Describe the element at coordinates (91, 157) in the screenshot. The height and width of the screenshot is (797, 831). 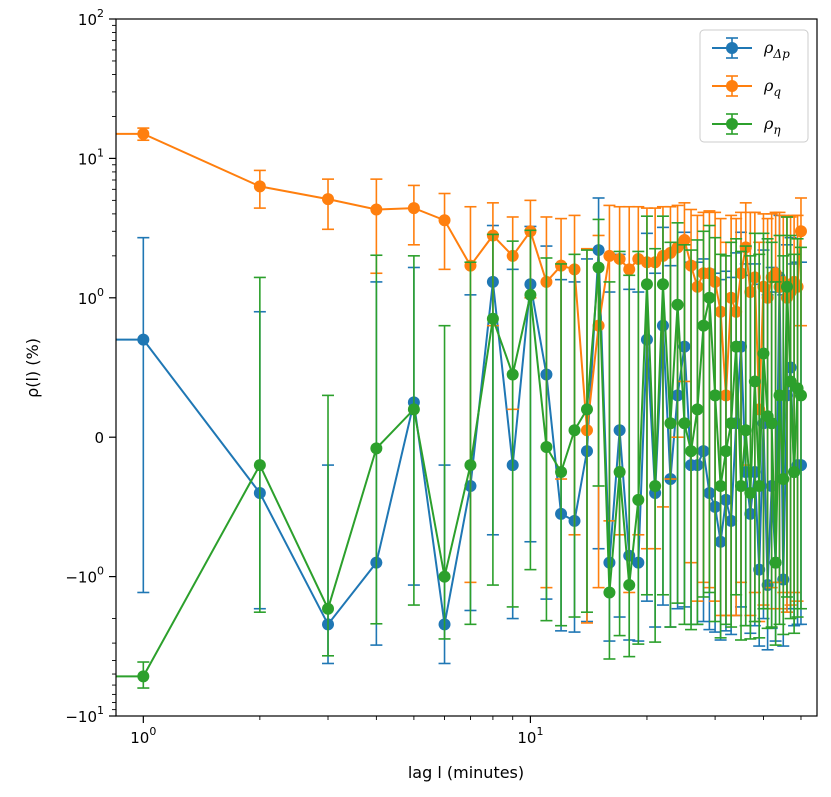
I see `y-tick-label: 10¹` at that location.